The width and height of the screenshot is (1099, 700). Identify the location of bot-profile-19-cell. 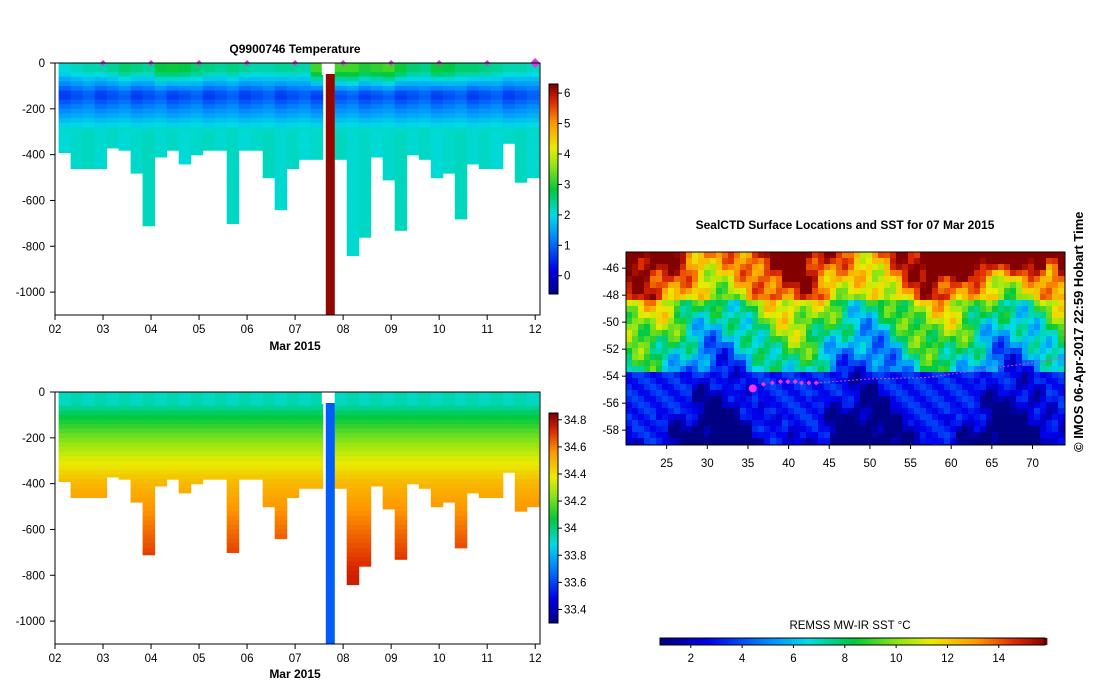
(293, 440).